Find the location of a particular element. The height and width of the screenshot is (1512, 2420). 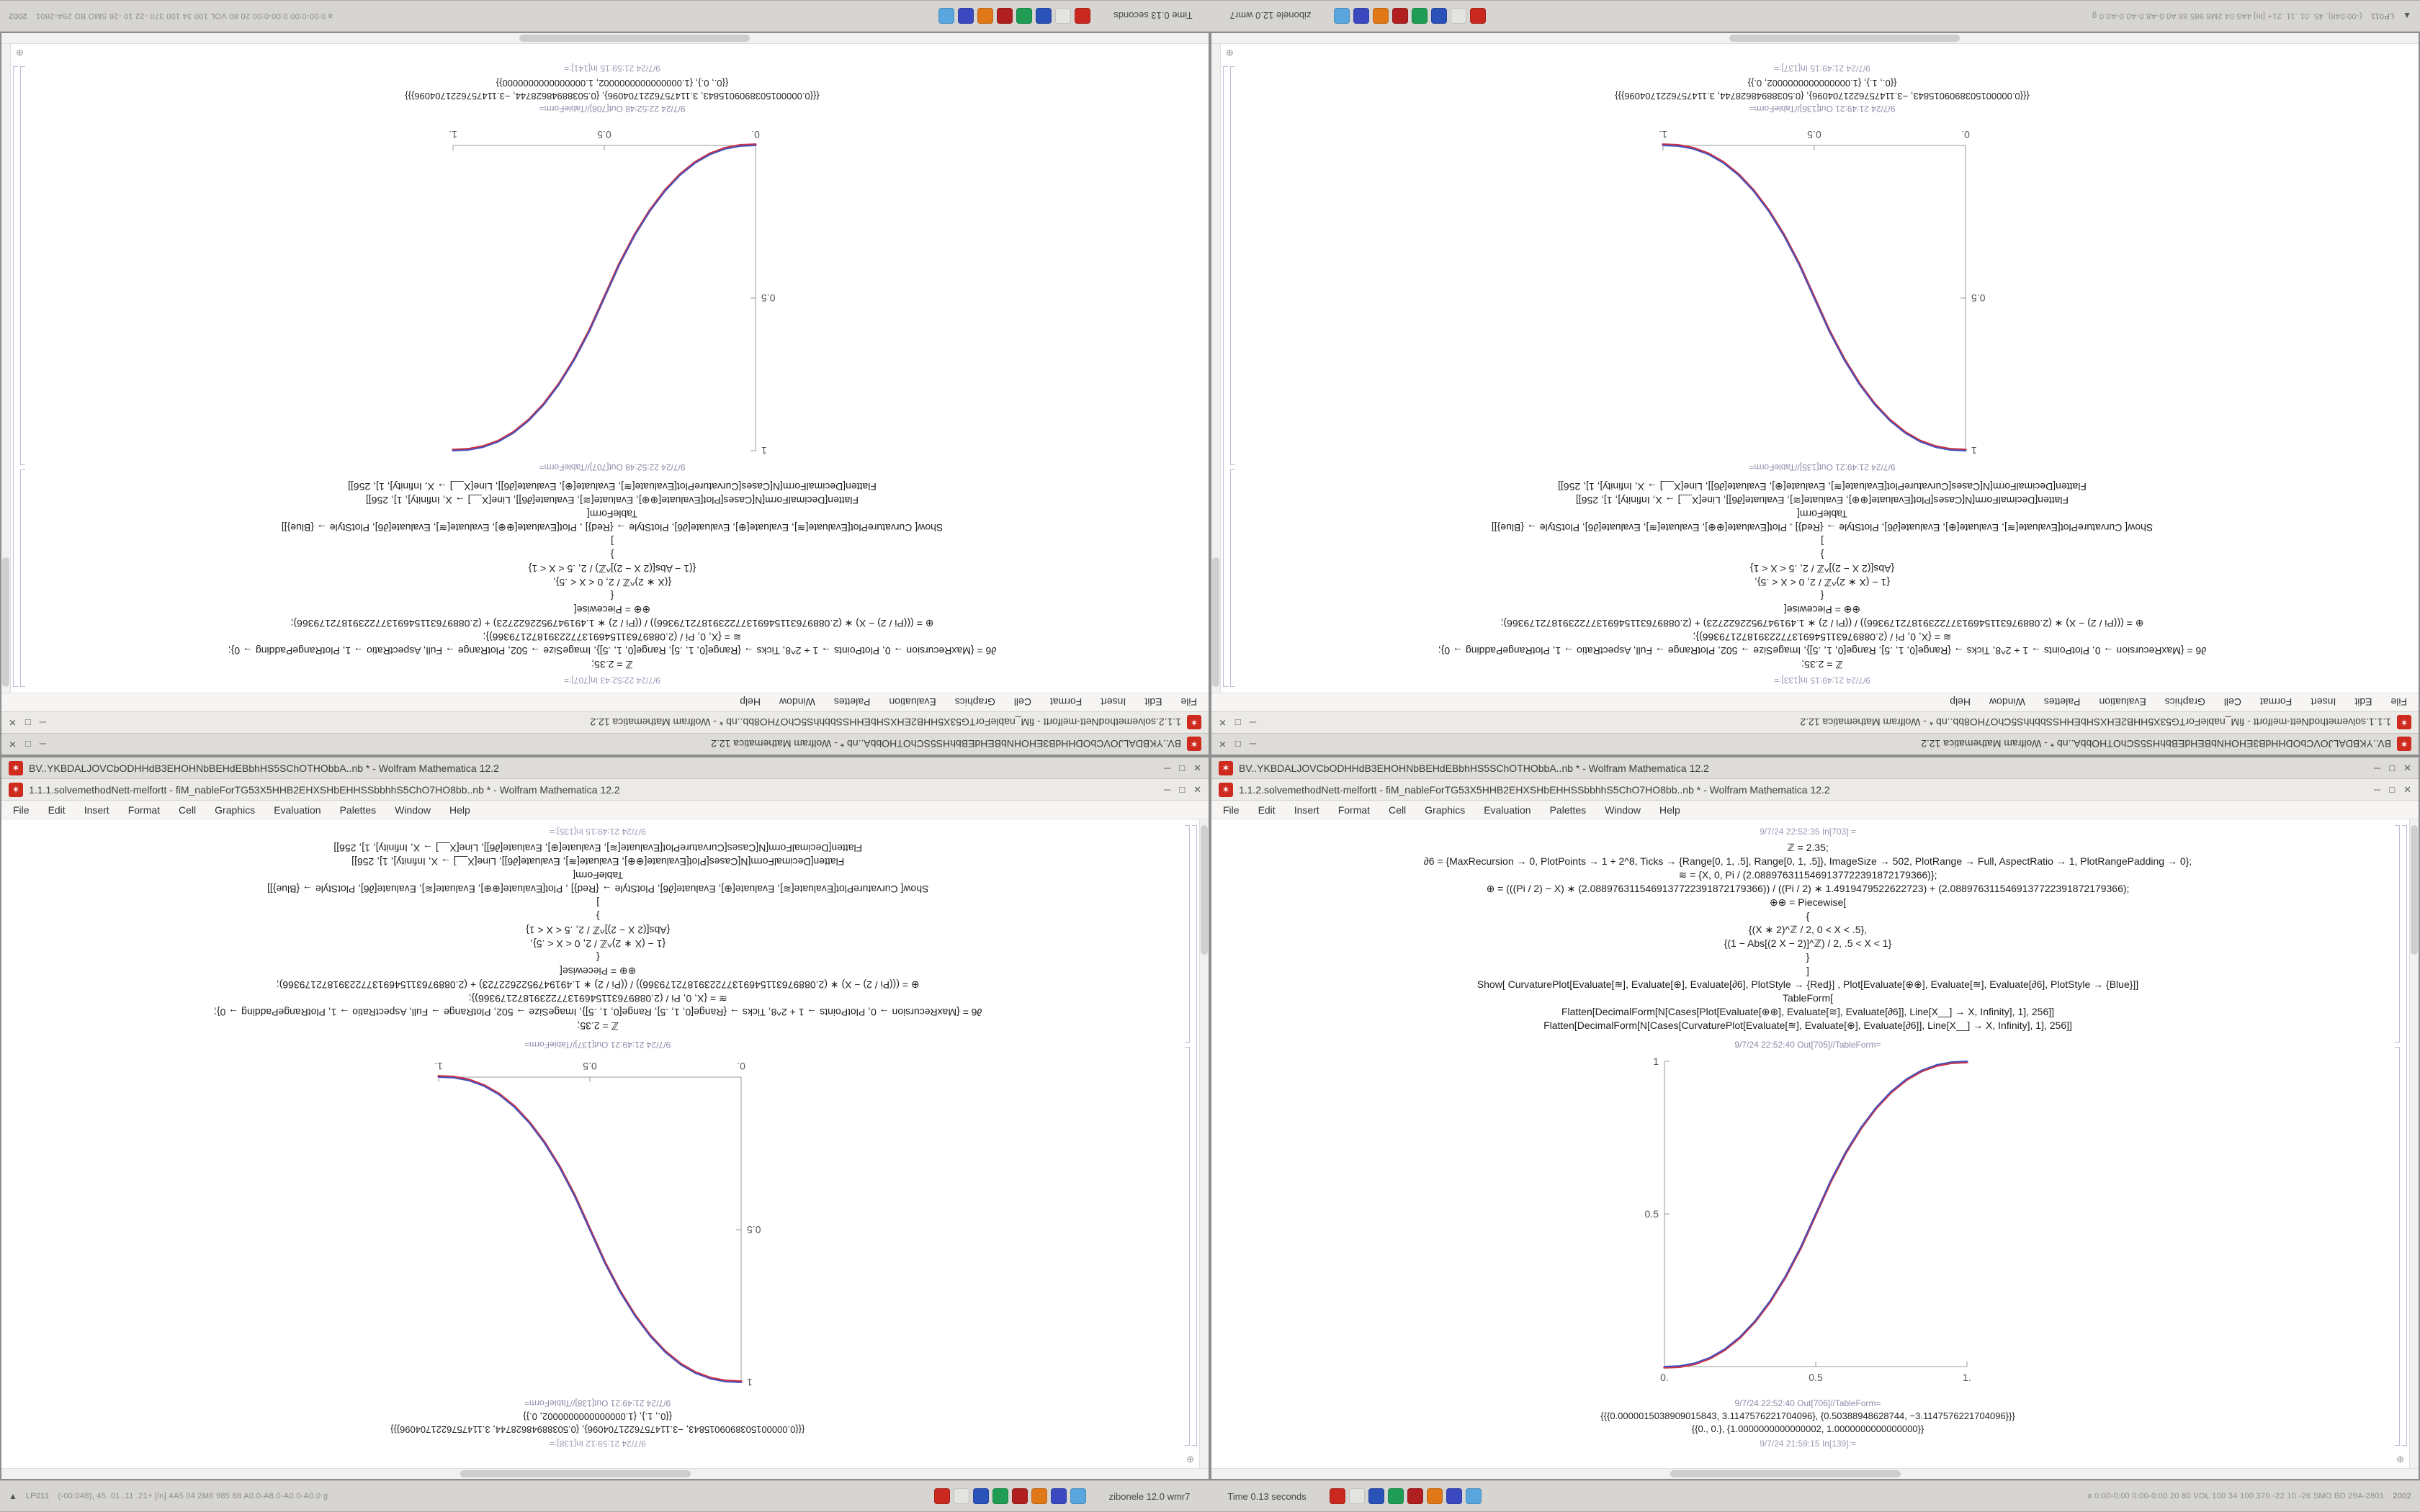

taskbar-icon-app-crimson is located at coordinates (1400, 16).